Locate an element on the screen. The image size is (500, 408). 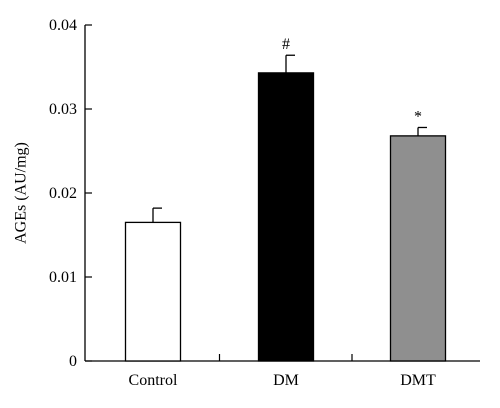
bar-dm is located at coordinates (286, 217).